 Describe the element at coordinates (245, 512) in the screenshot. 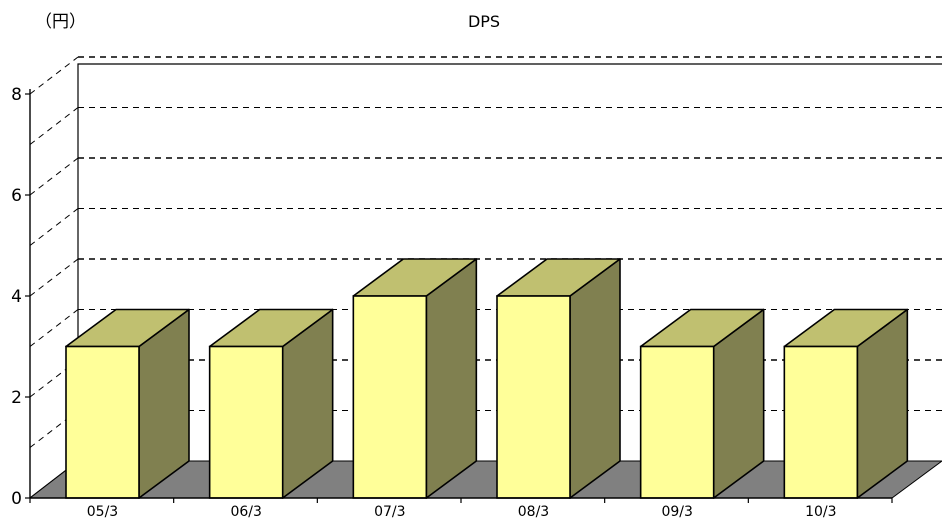

I see `x-tick-label: 06/3` at that location.